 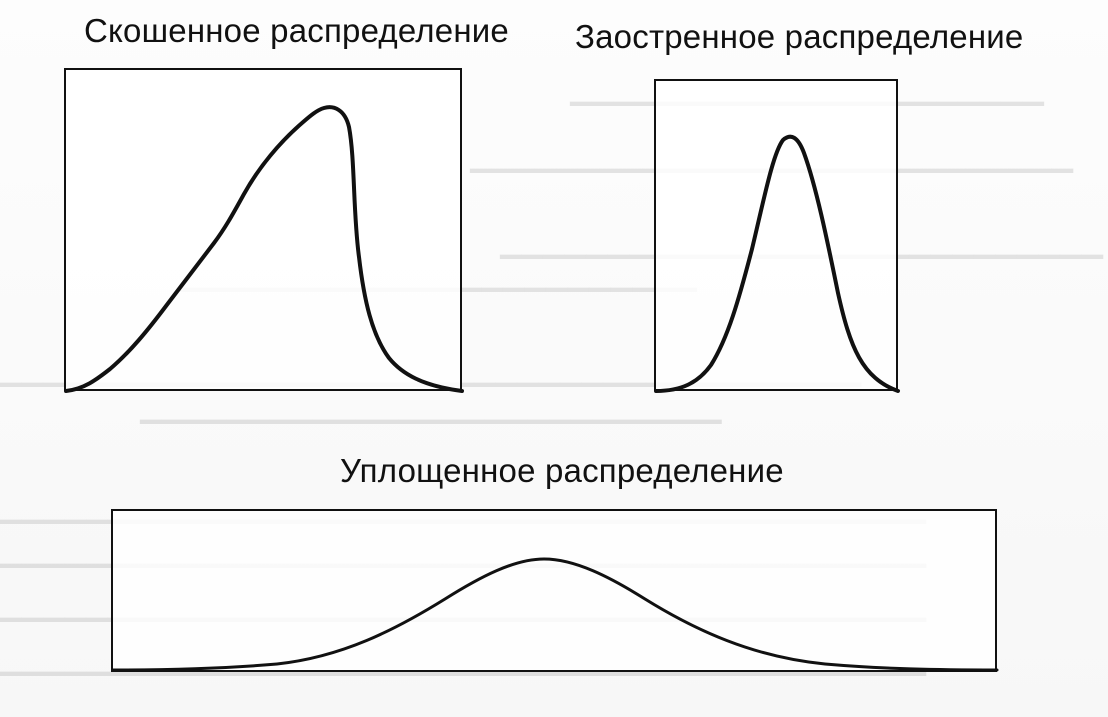 I want to click on flattened-distribution-curve, so click(x=555, y=614).